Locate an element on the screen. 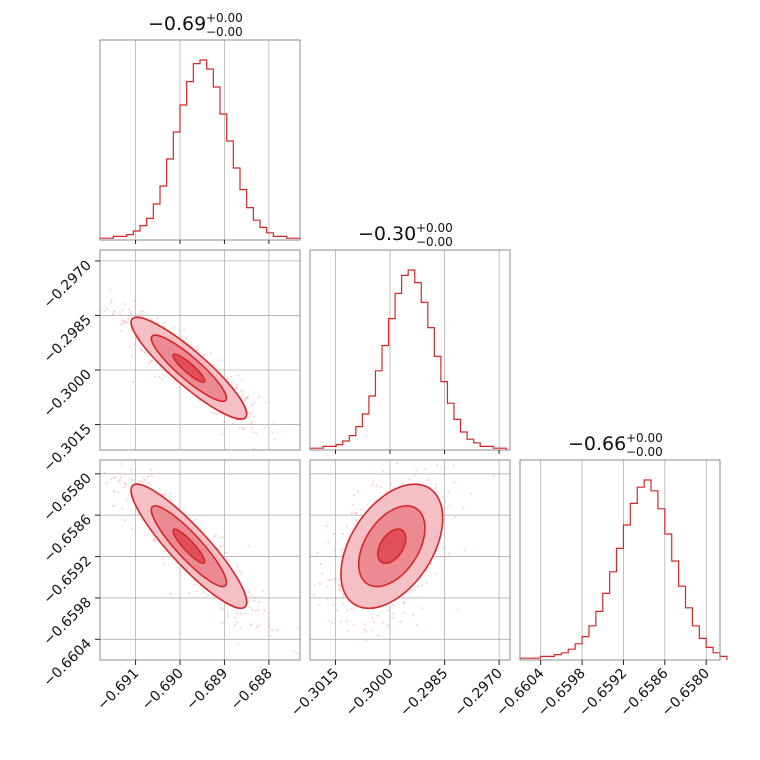 Image resolution: width=760 pixels, height=760 pixels. ytick-label-1-2: −0.2985 is located at coordinates (68, 339).